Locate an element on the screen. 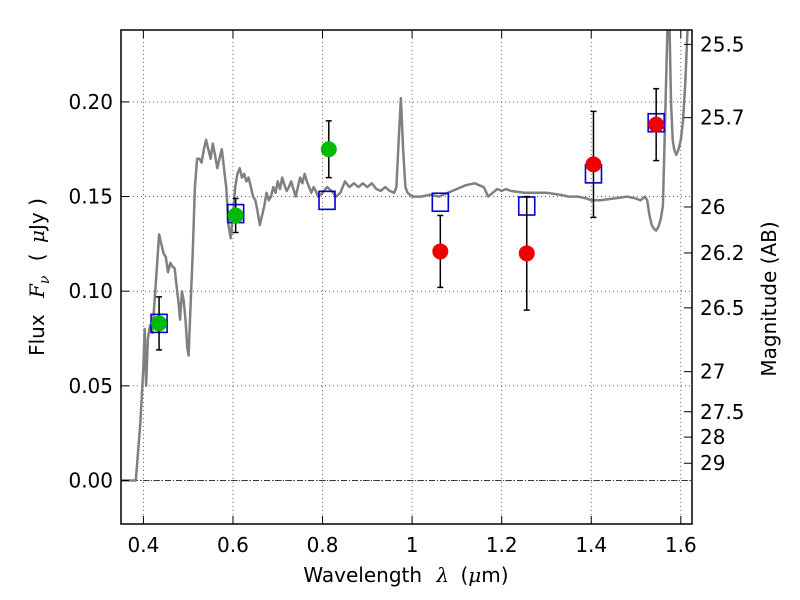  y-tick-label: 0.00 is located at coordinates (90, 480).